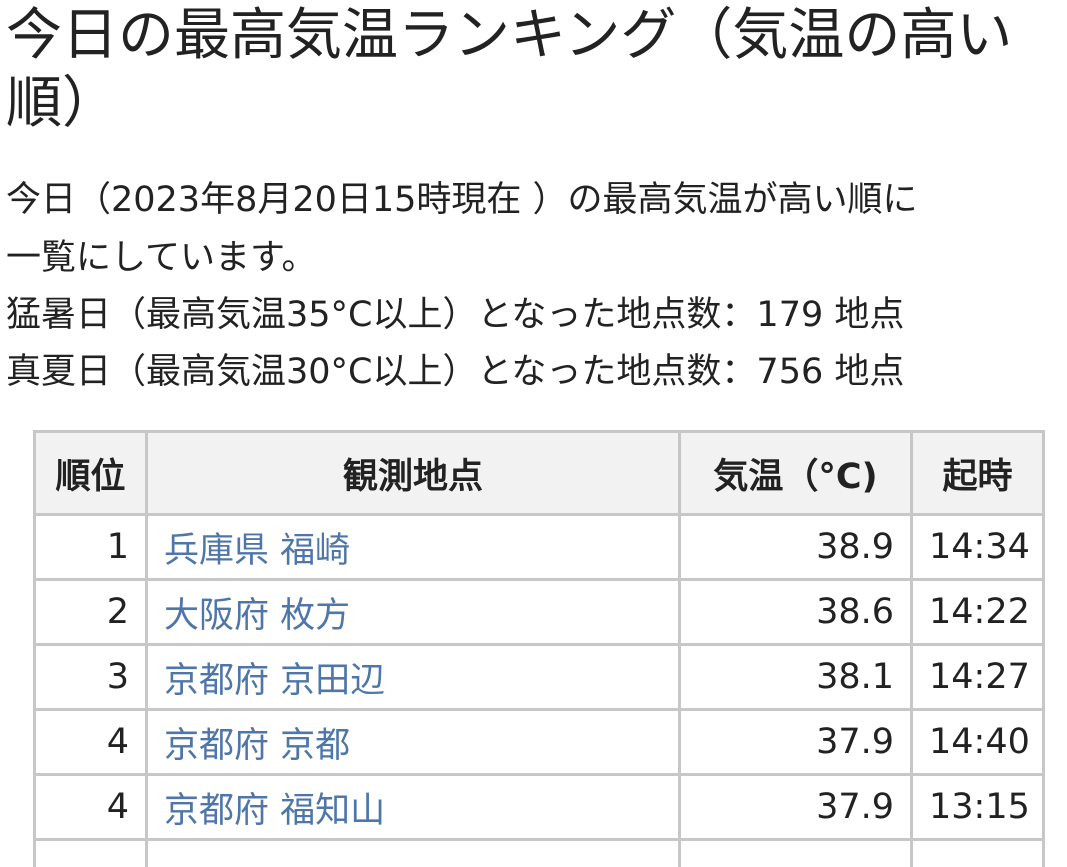  Describe the element at coordinates (413, 807) in the screenshot. I see `station-cell: 京都府 福知山` at that location.